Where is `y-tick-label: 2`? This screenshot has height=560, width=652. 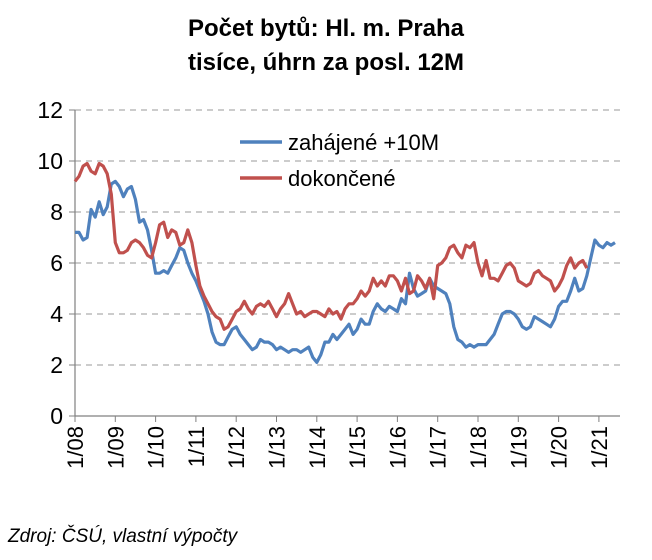 y-tick-label: 2 is located at coordinates (56, 365).